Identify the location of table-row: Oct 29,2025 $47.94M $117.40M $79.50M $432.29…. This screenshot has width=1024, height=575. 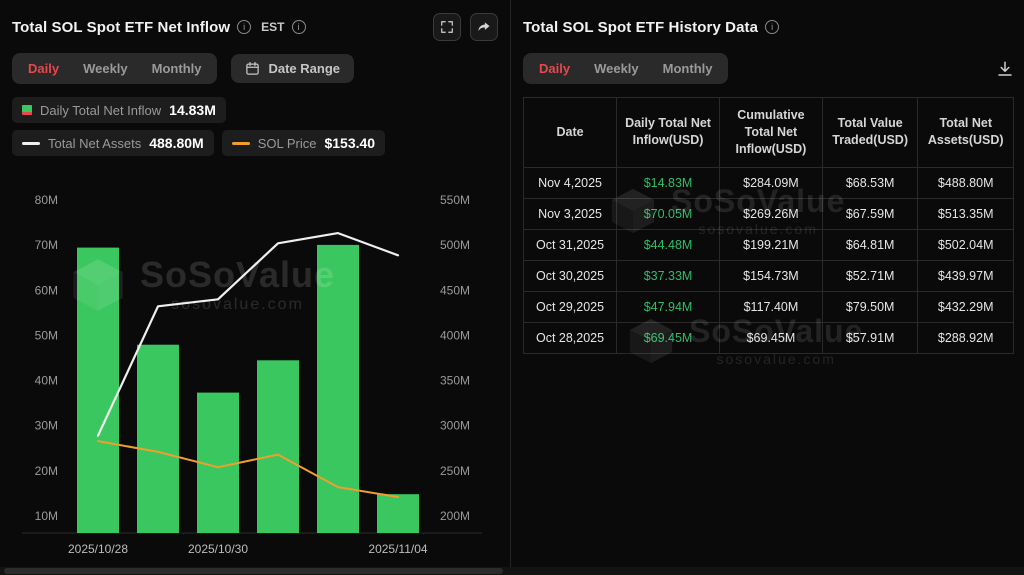
(768, 306).